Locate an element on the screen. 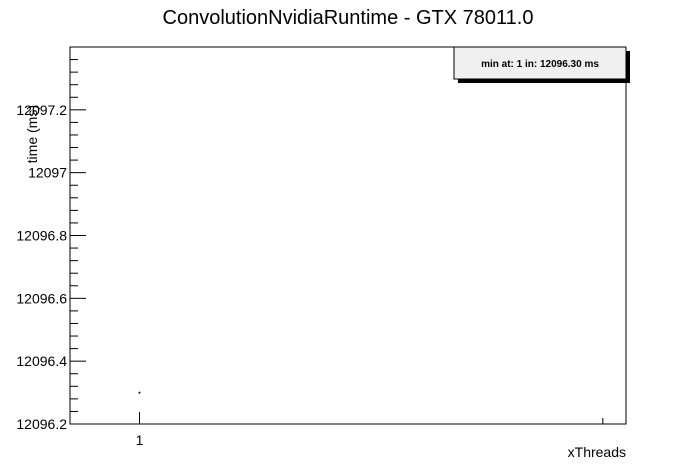  data-points is located at coordinates (139, 392).